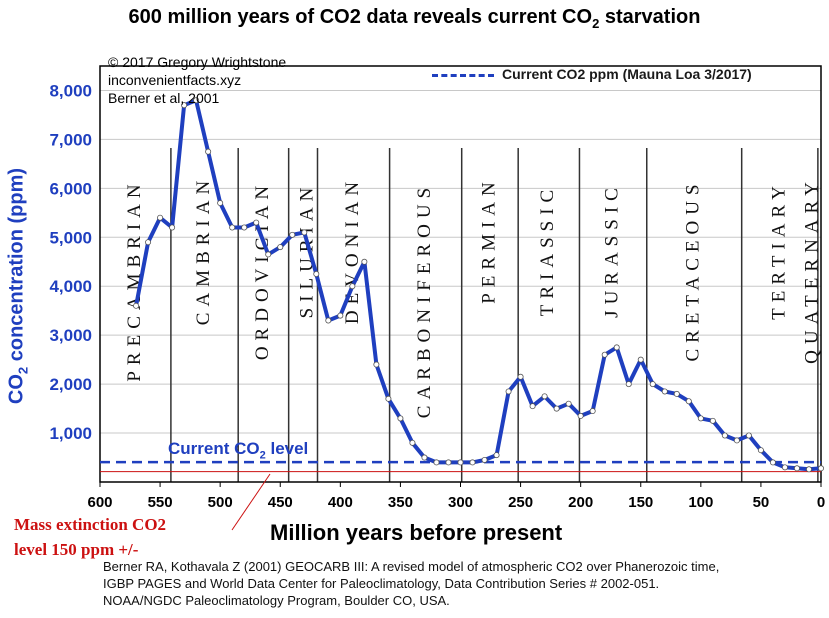 This screenshot has width=829, height=618. What do you see at coordinates (99, 502) in the screenshot?
I see `x-tick-label: 600` at bounding box center [99, 502].